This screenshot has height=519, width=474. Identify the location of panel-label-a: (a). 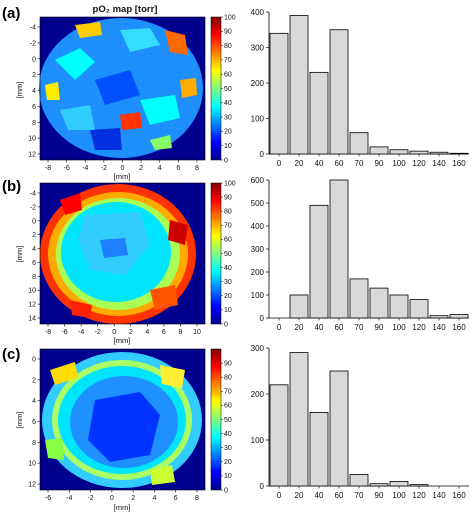
(11, 13).